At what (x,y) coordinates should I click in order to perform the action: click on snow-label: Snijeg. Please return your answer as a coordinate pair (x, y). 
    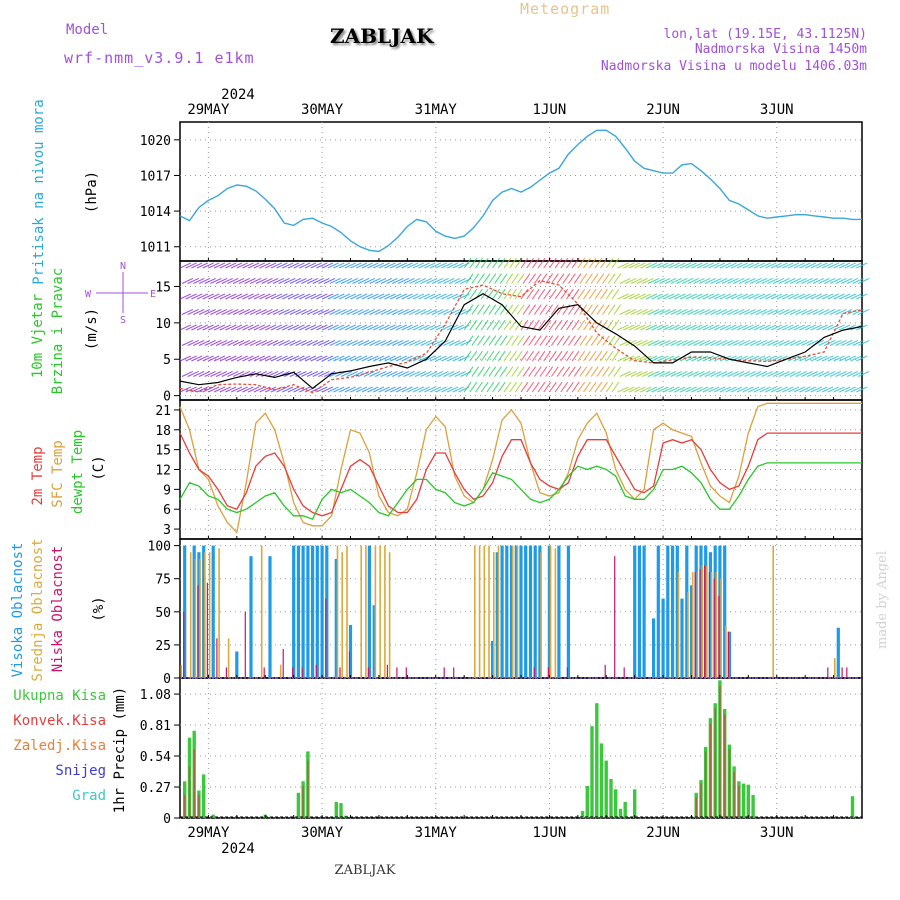
    Looking at the image, I should click on (80, 771).